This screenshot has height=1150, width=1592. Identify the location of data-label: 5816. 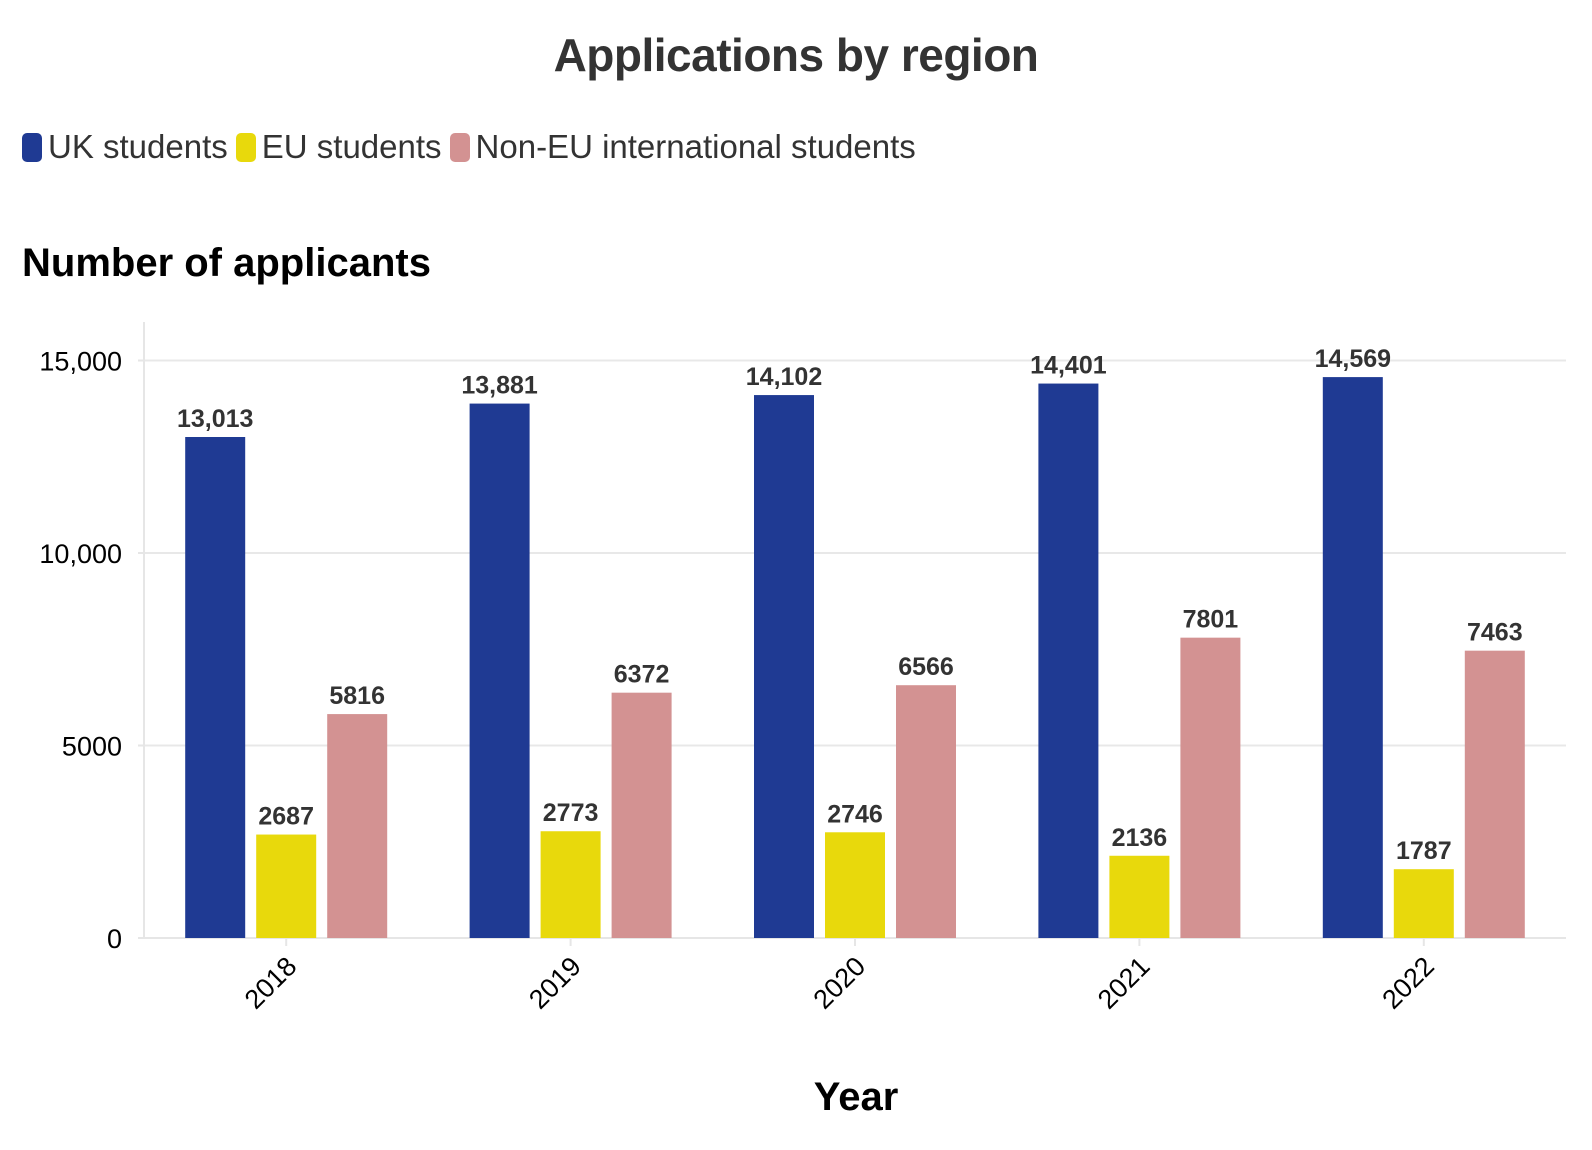
(357, 696).